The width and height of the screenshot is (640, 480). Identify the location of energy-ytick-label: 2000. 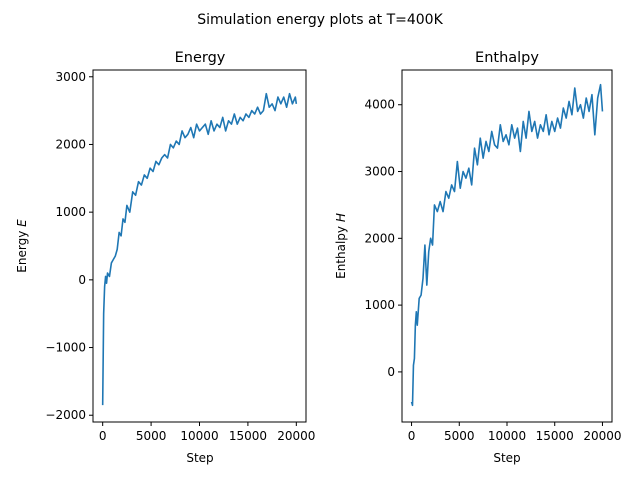
(70, 144).